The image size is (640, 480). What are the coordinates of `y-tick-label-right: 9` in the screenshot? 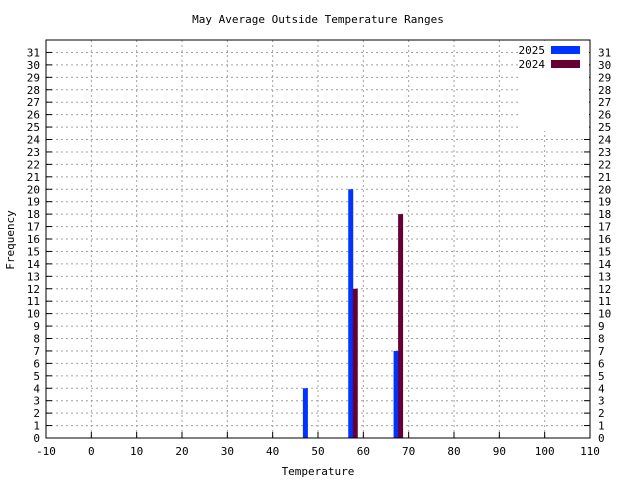 It's located at (601, 326).